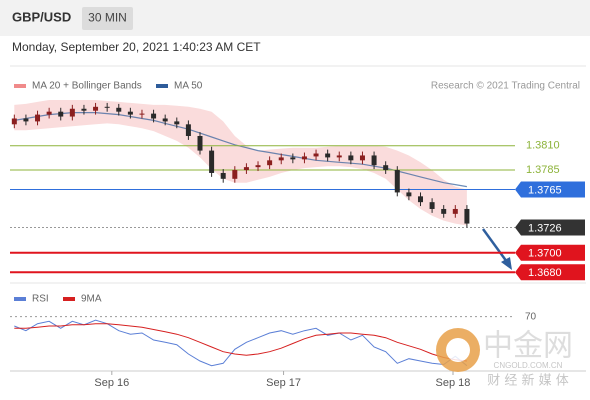 The height and width of the screenshot is (400, 590). Describe the element at coordinates (87, 86) in the screenshot. I see `legend-label: MA 20 + Bollinger Bands` at that location.